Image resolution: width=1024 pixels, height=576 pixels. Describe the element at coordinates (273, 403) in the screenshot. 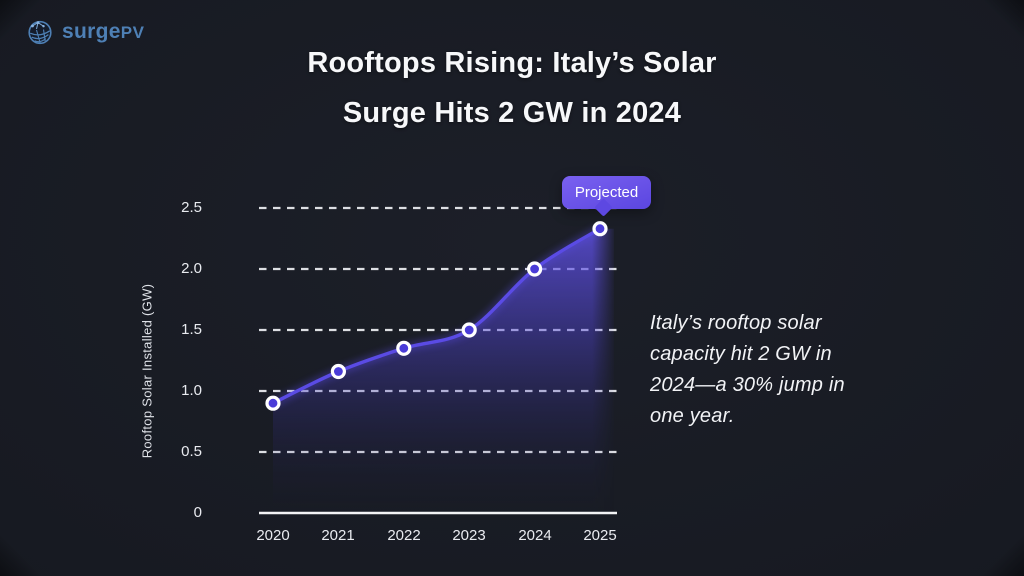

I see `data-point-2020` at that location.